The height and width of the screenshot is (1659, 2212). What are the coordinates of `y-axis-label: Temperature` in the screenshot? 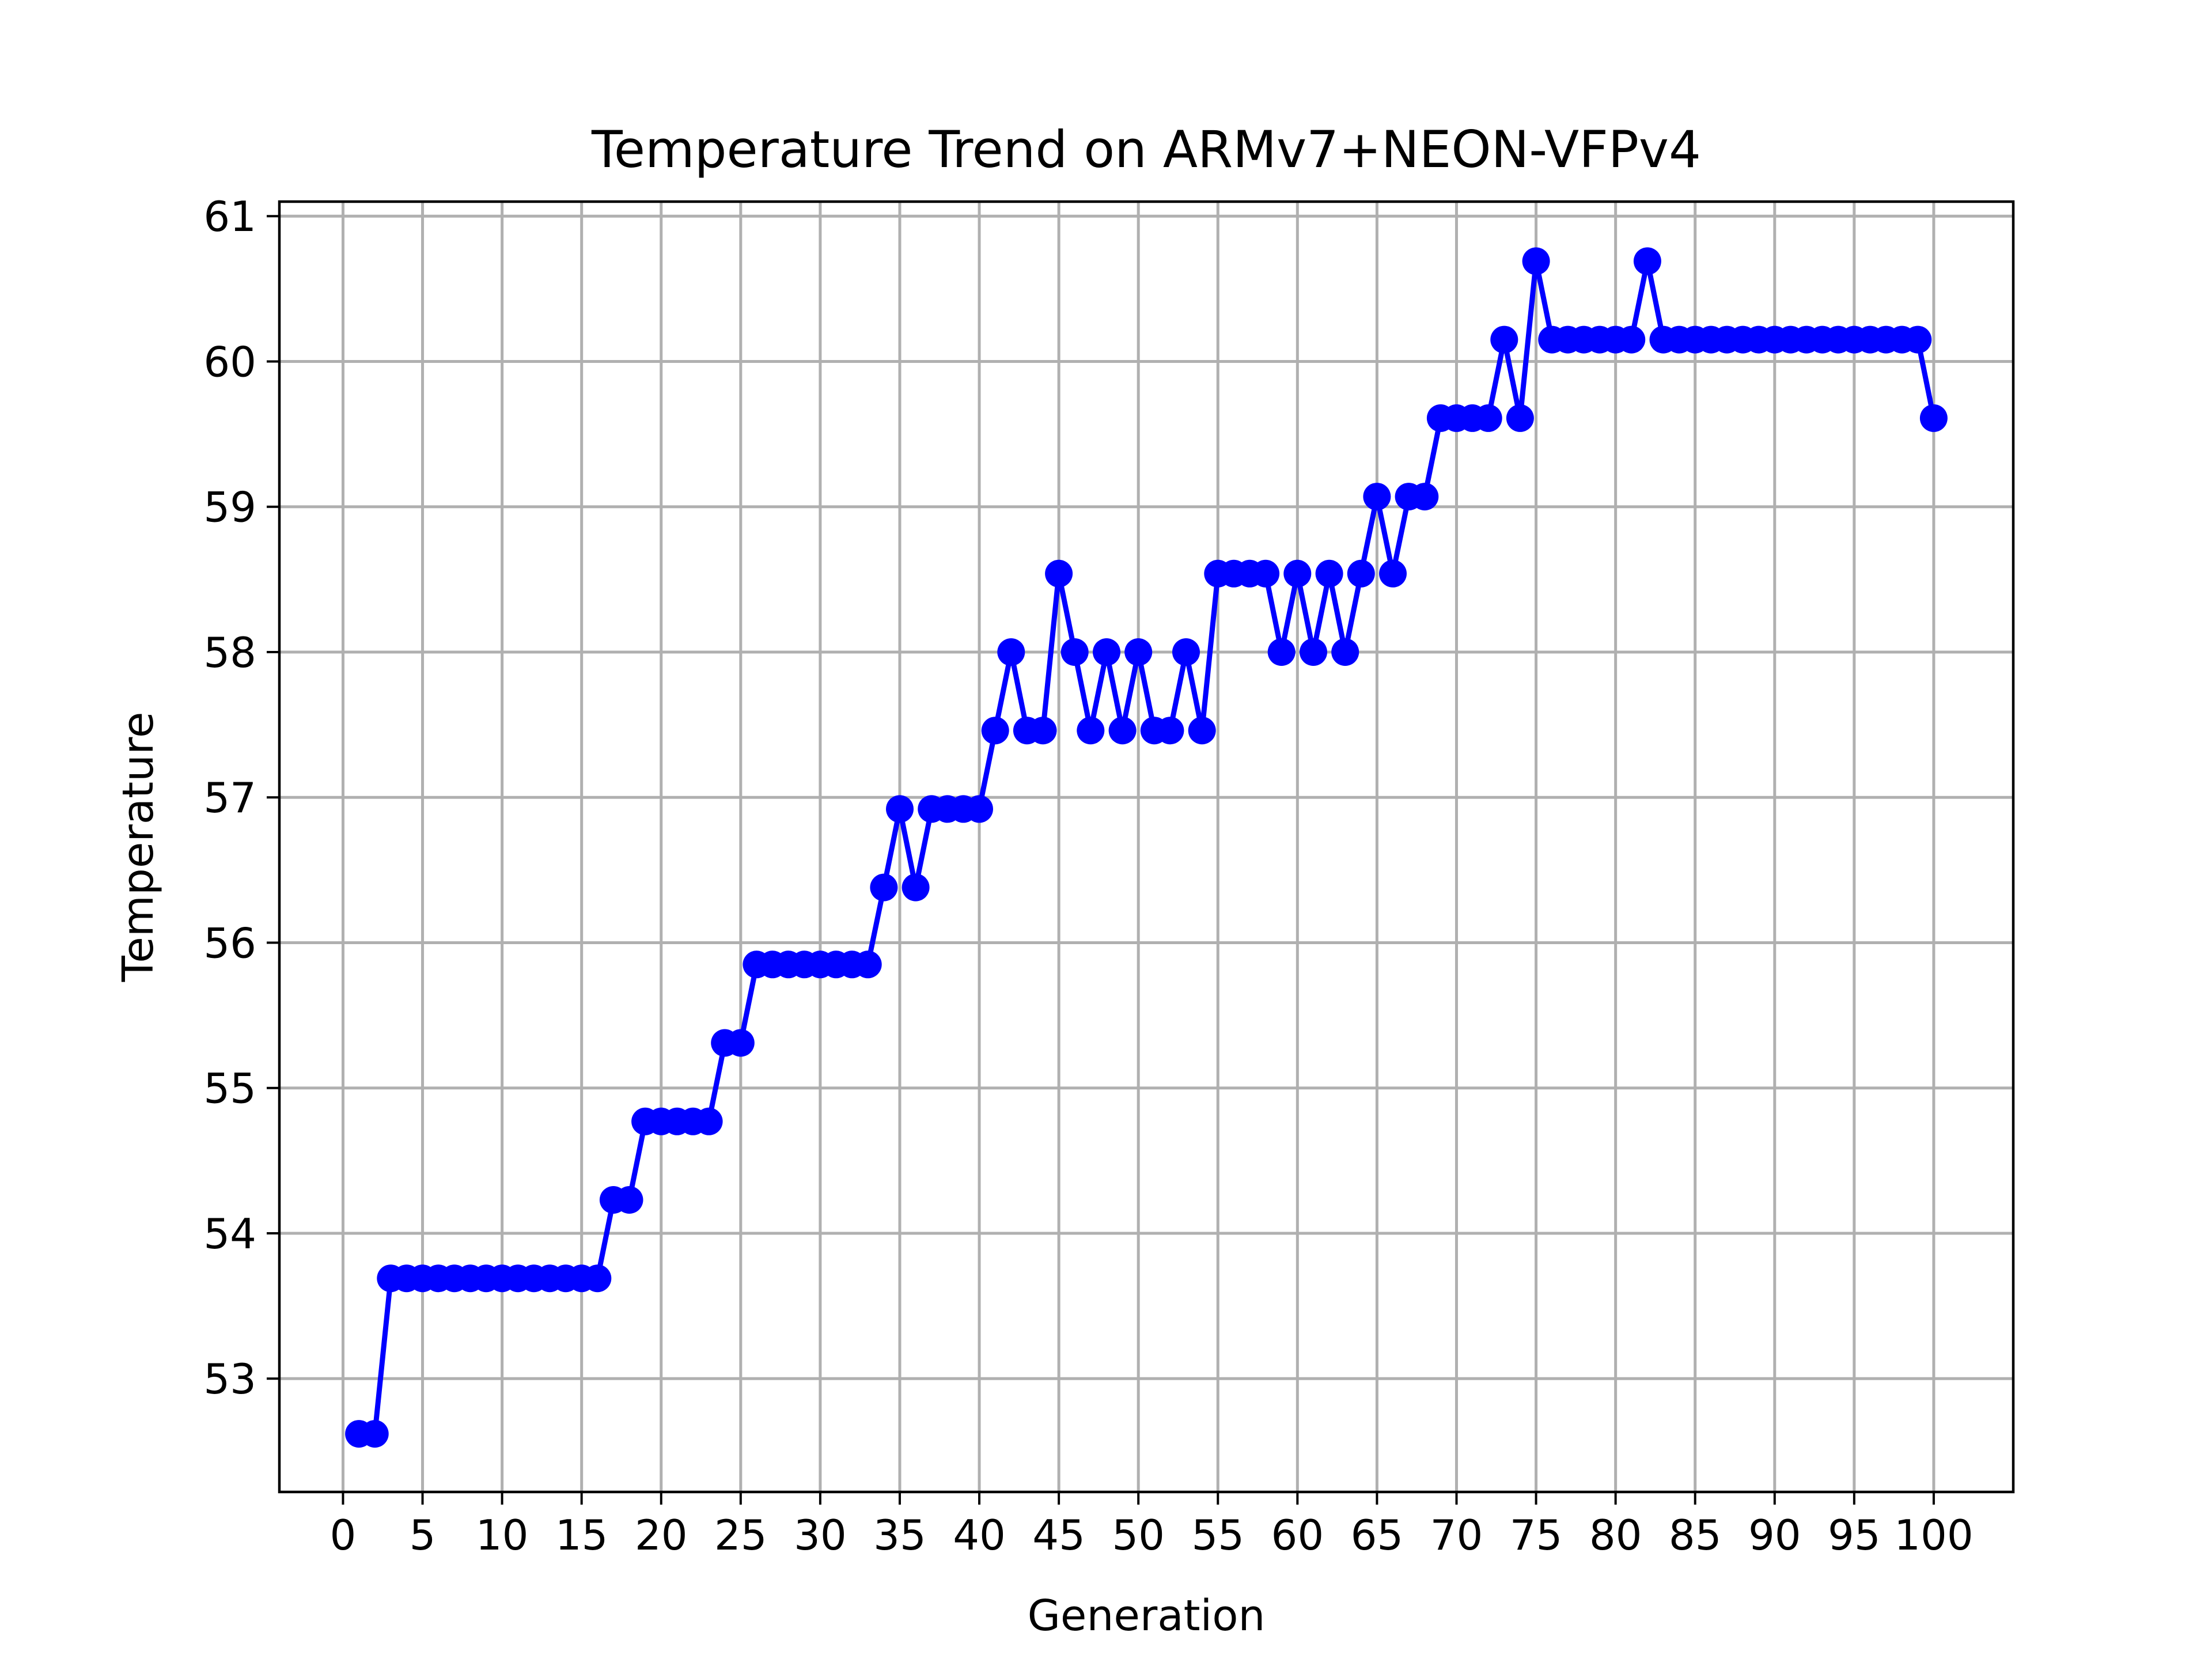 It's located at (138, 847).